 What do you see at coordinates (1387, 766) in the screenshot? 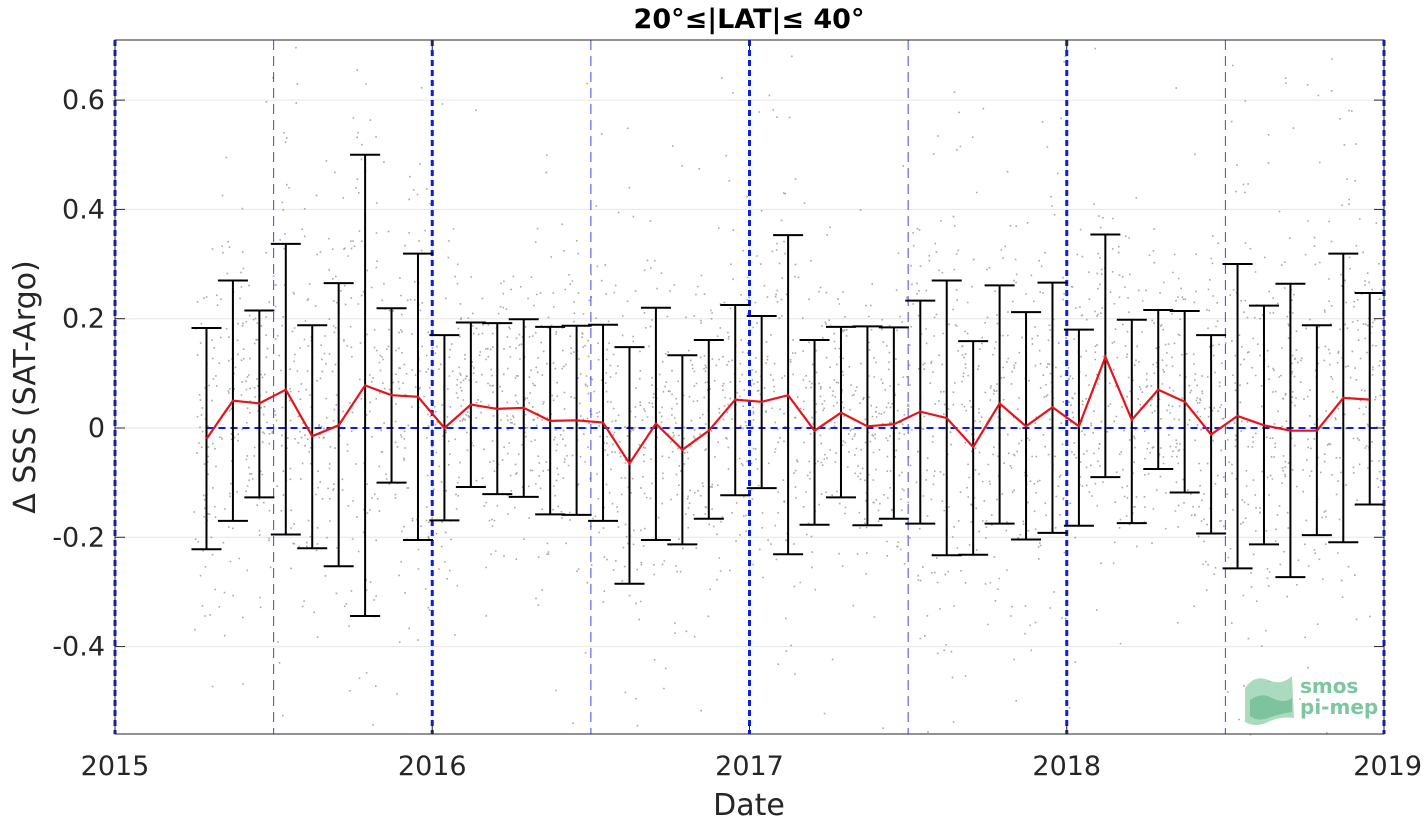
I see `x-tick-label: 2019` at bounding box center [1387, 766].